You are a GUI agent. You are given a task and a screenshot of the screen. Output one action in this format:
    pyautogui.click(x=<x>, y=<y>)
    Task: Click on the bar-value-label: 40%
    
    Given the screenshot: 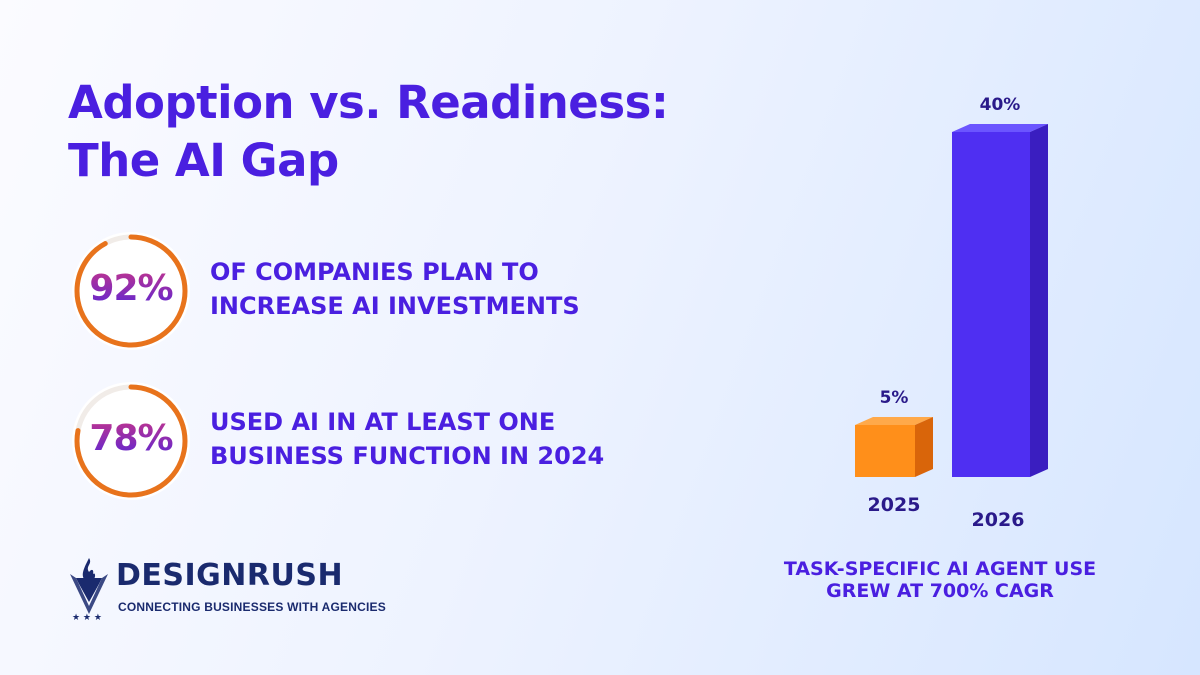 What is the action you would take?
    pyautogui.click(x=1000, y=105)
    